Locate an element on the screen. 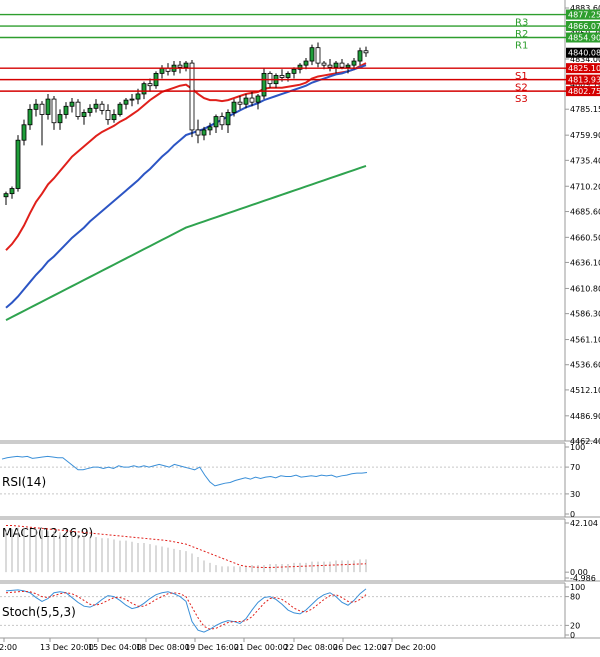 The image size is (600, 657). level-tag-label: 4854.90 is located at coordinates (584, 38).